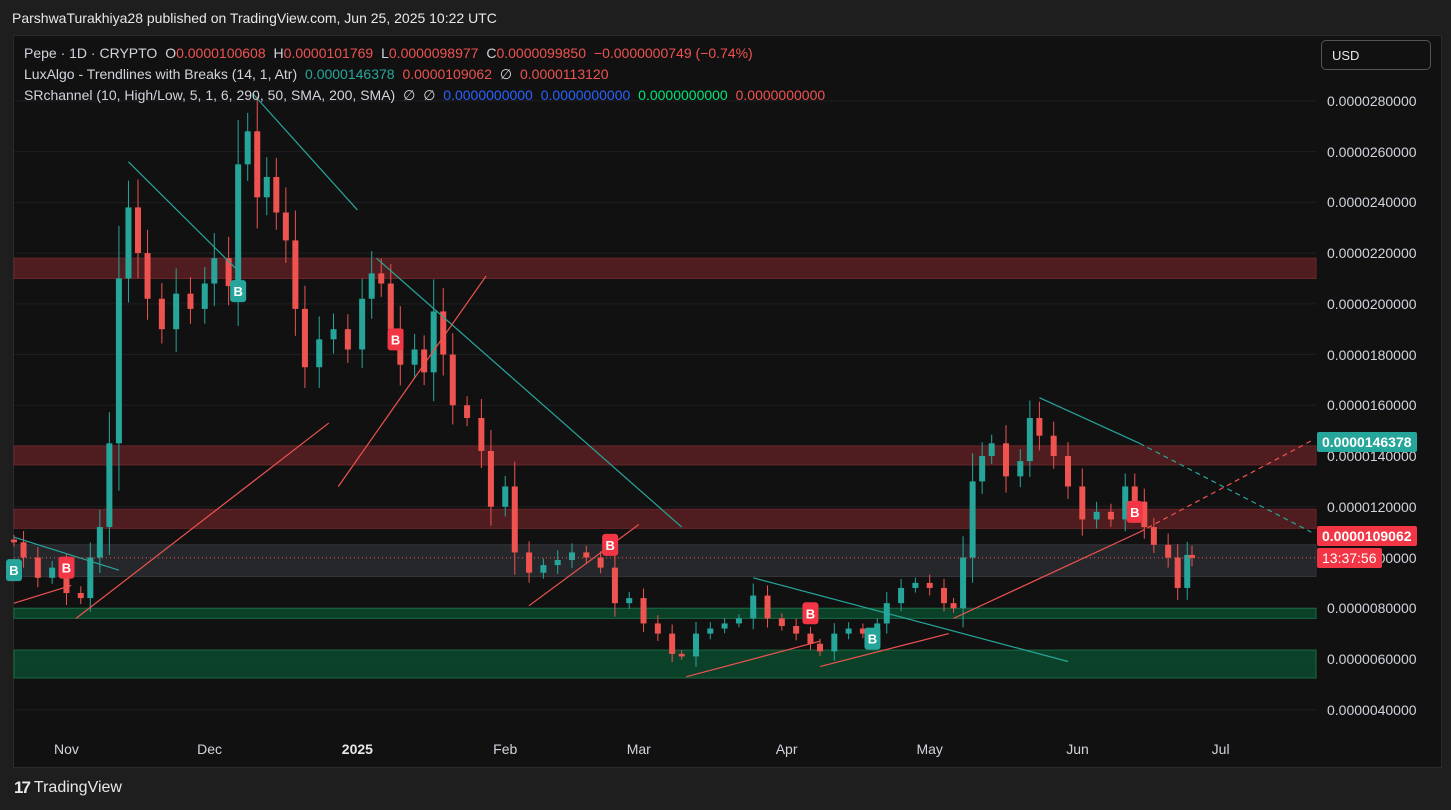 Image resolution: width=1451 pixels, height=810 pixels. What do you see at coordinates (541, 53) in the screenshot?
I see `legend-close: 0.0000099850` at bounding box center [541, 53].